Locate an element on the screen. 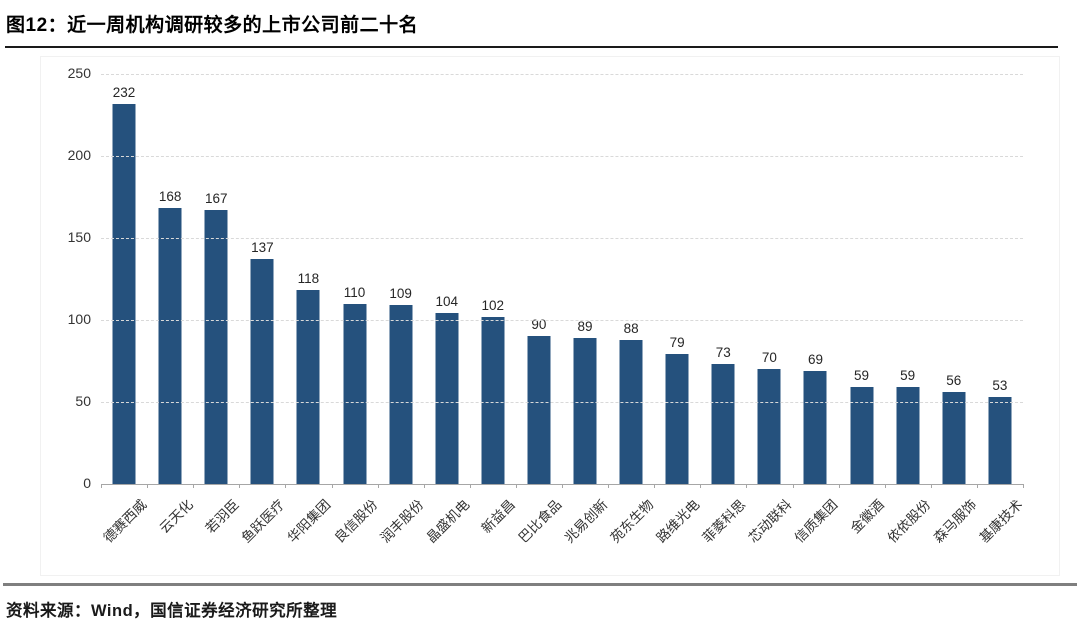  value-label: 109 is located at coordinates (400, 294).